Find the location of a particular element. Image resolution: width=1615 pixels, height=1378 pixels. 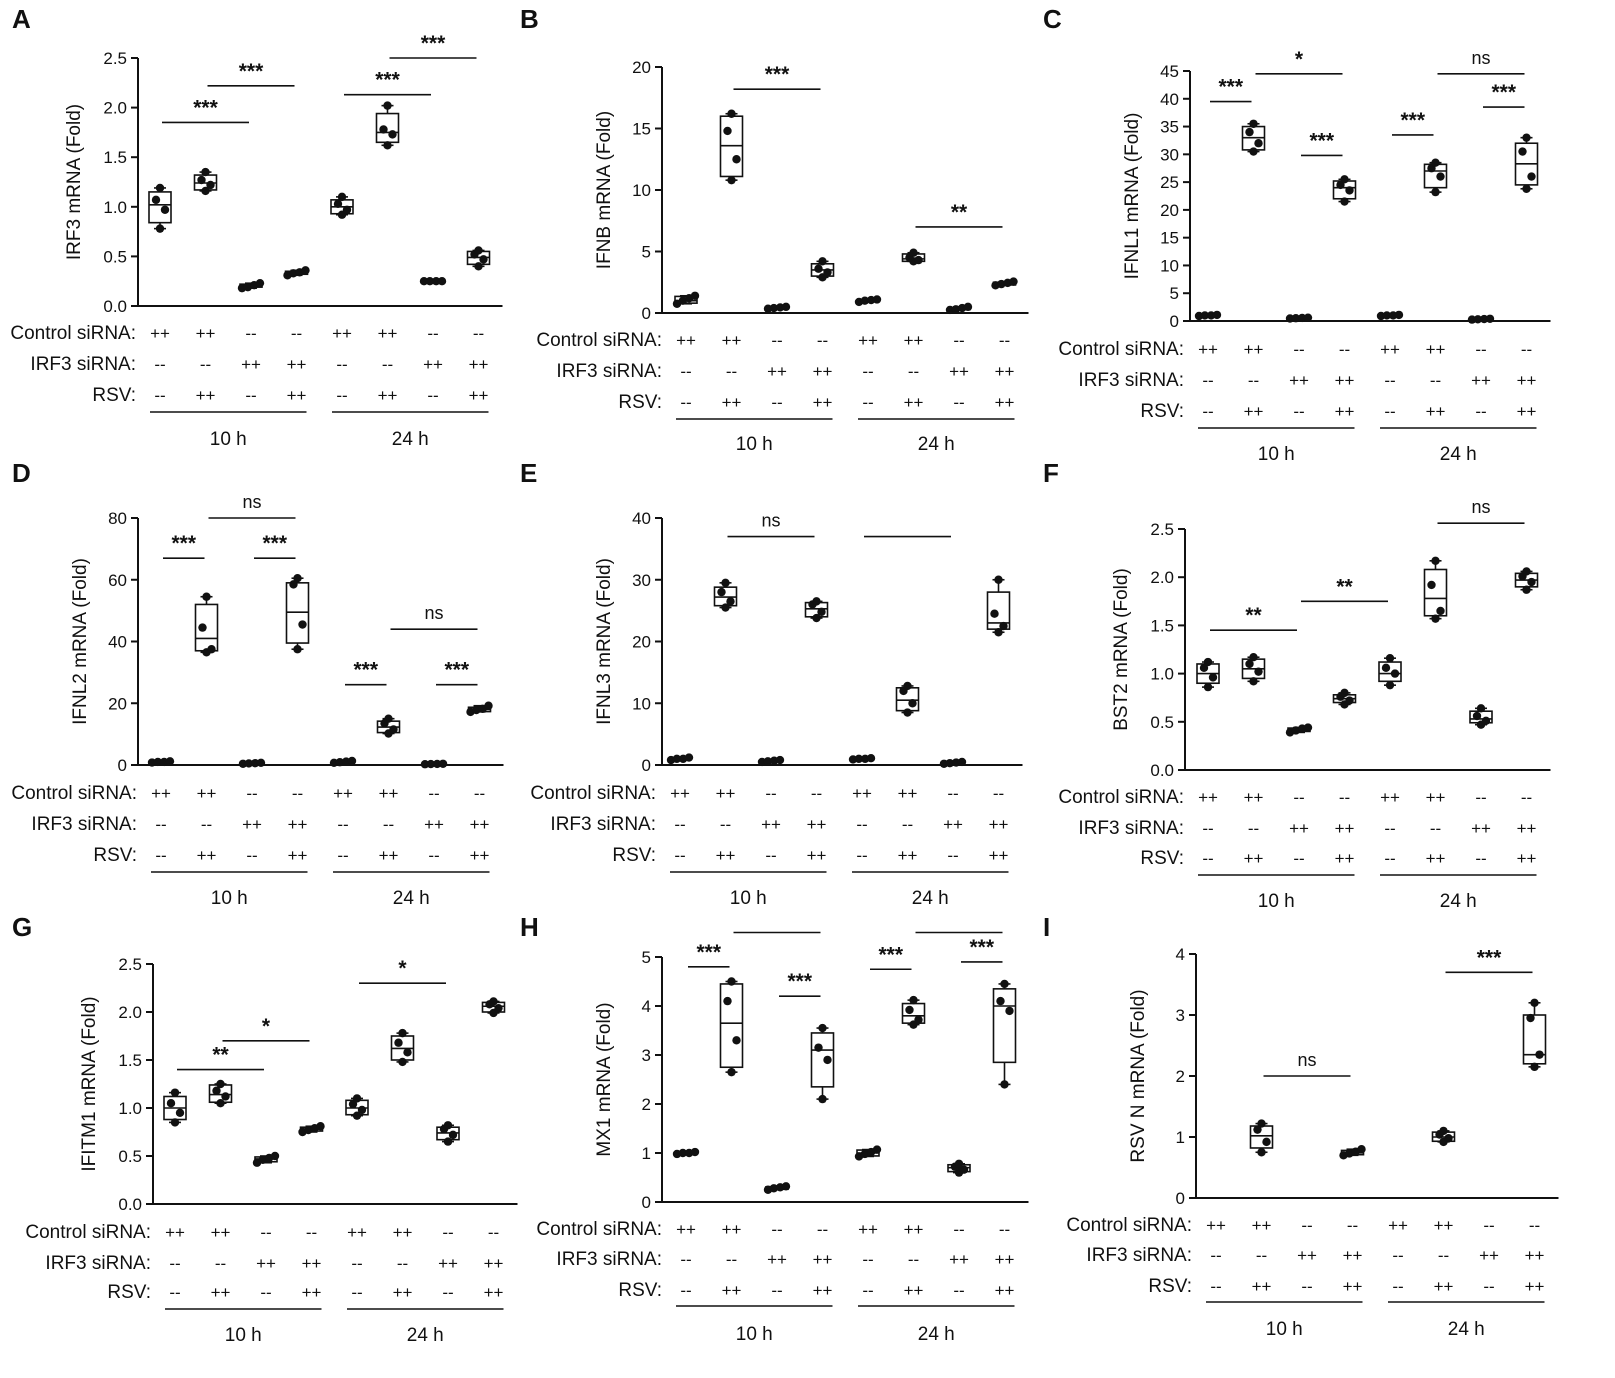

condition-row-label: IRF3 siRNA: is located at coordinates (83, 364).